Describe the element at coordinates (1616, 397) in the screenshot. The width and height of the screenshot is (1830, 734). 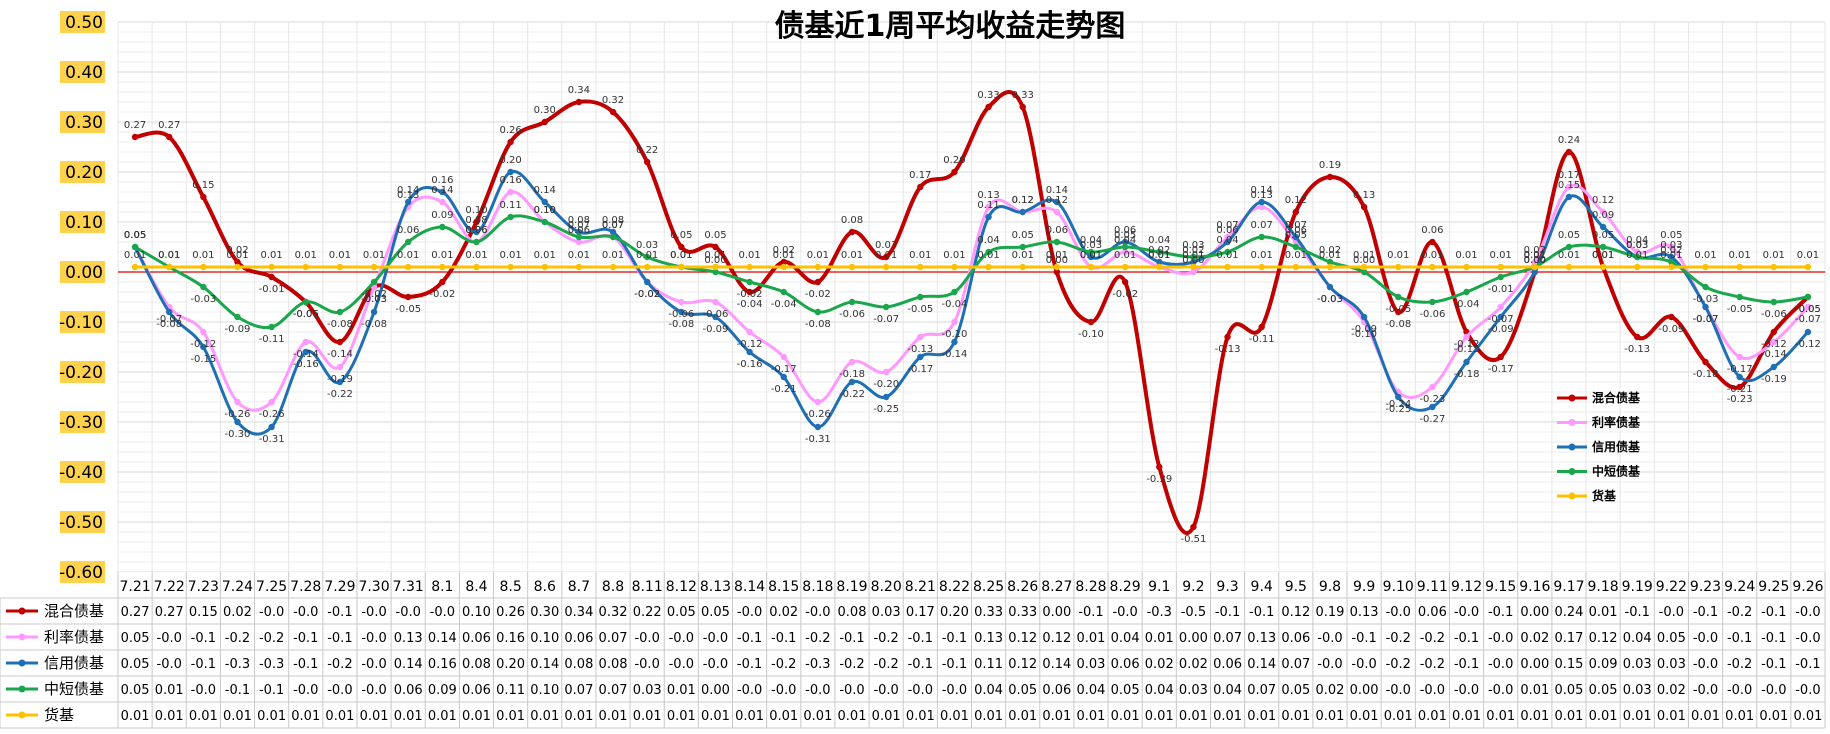
I see `legend-label: 混合债基` at that location.